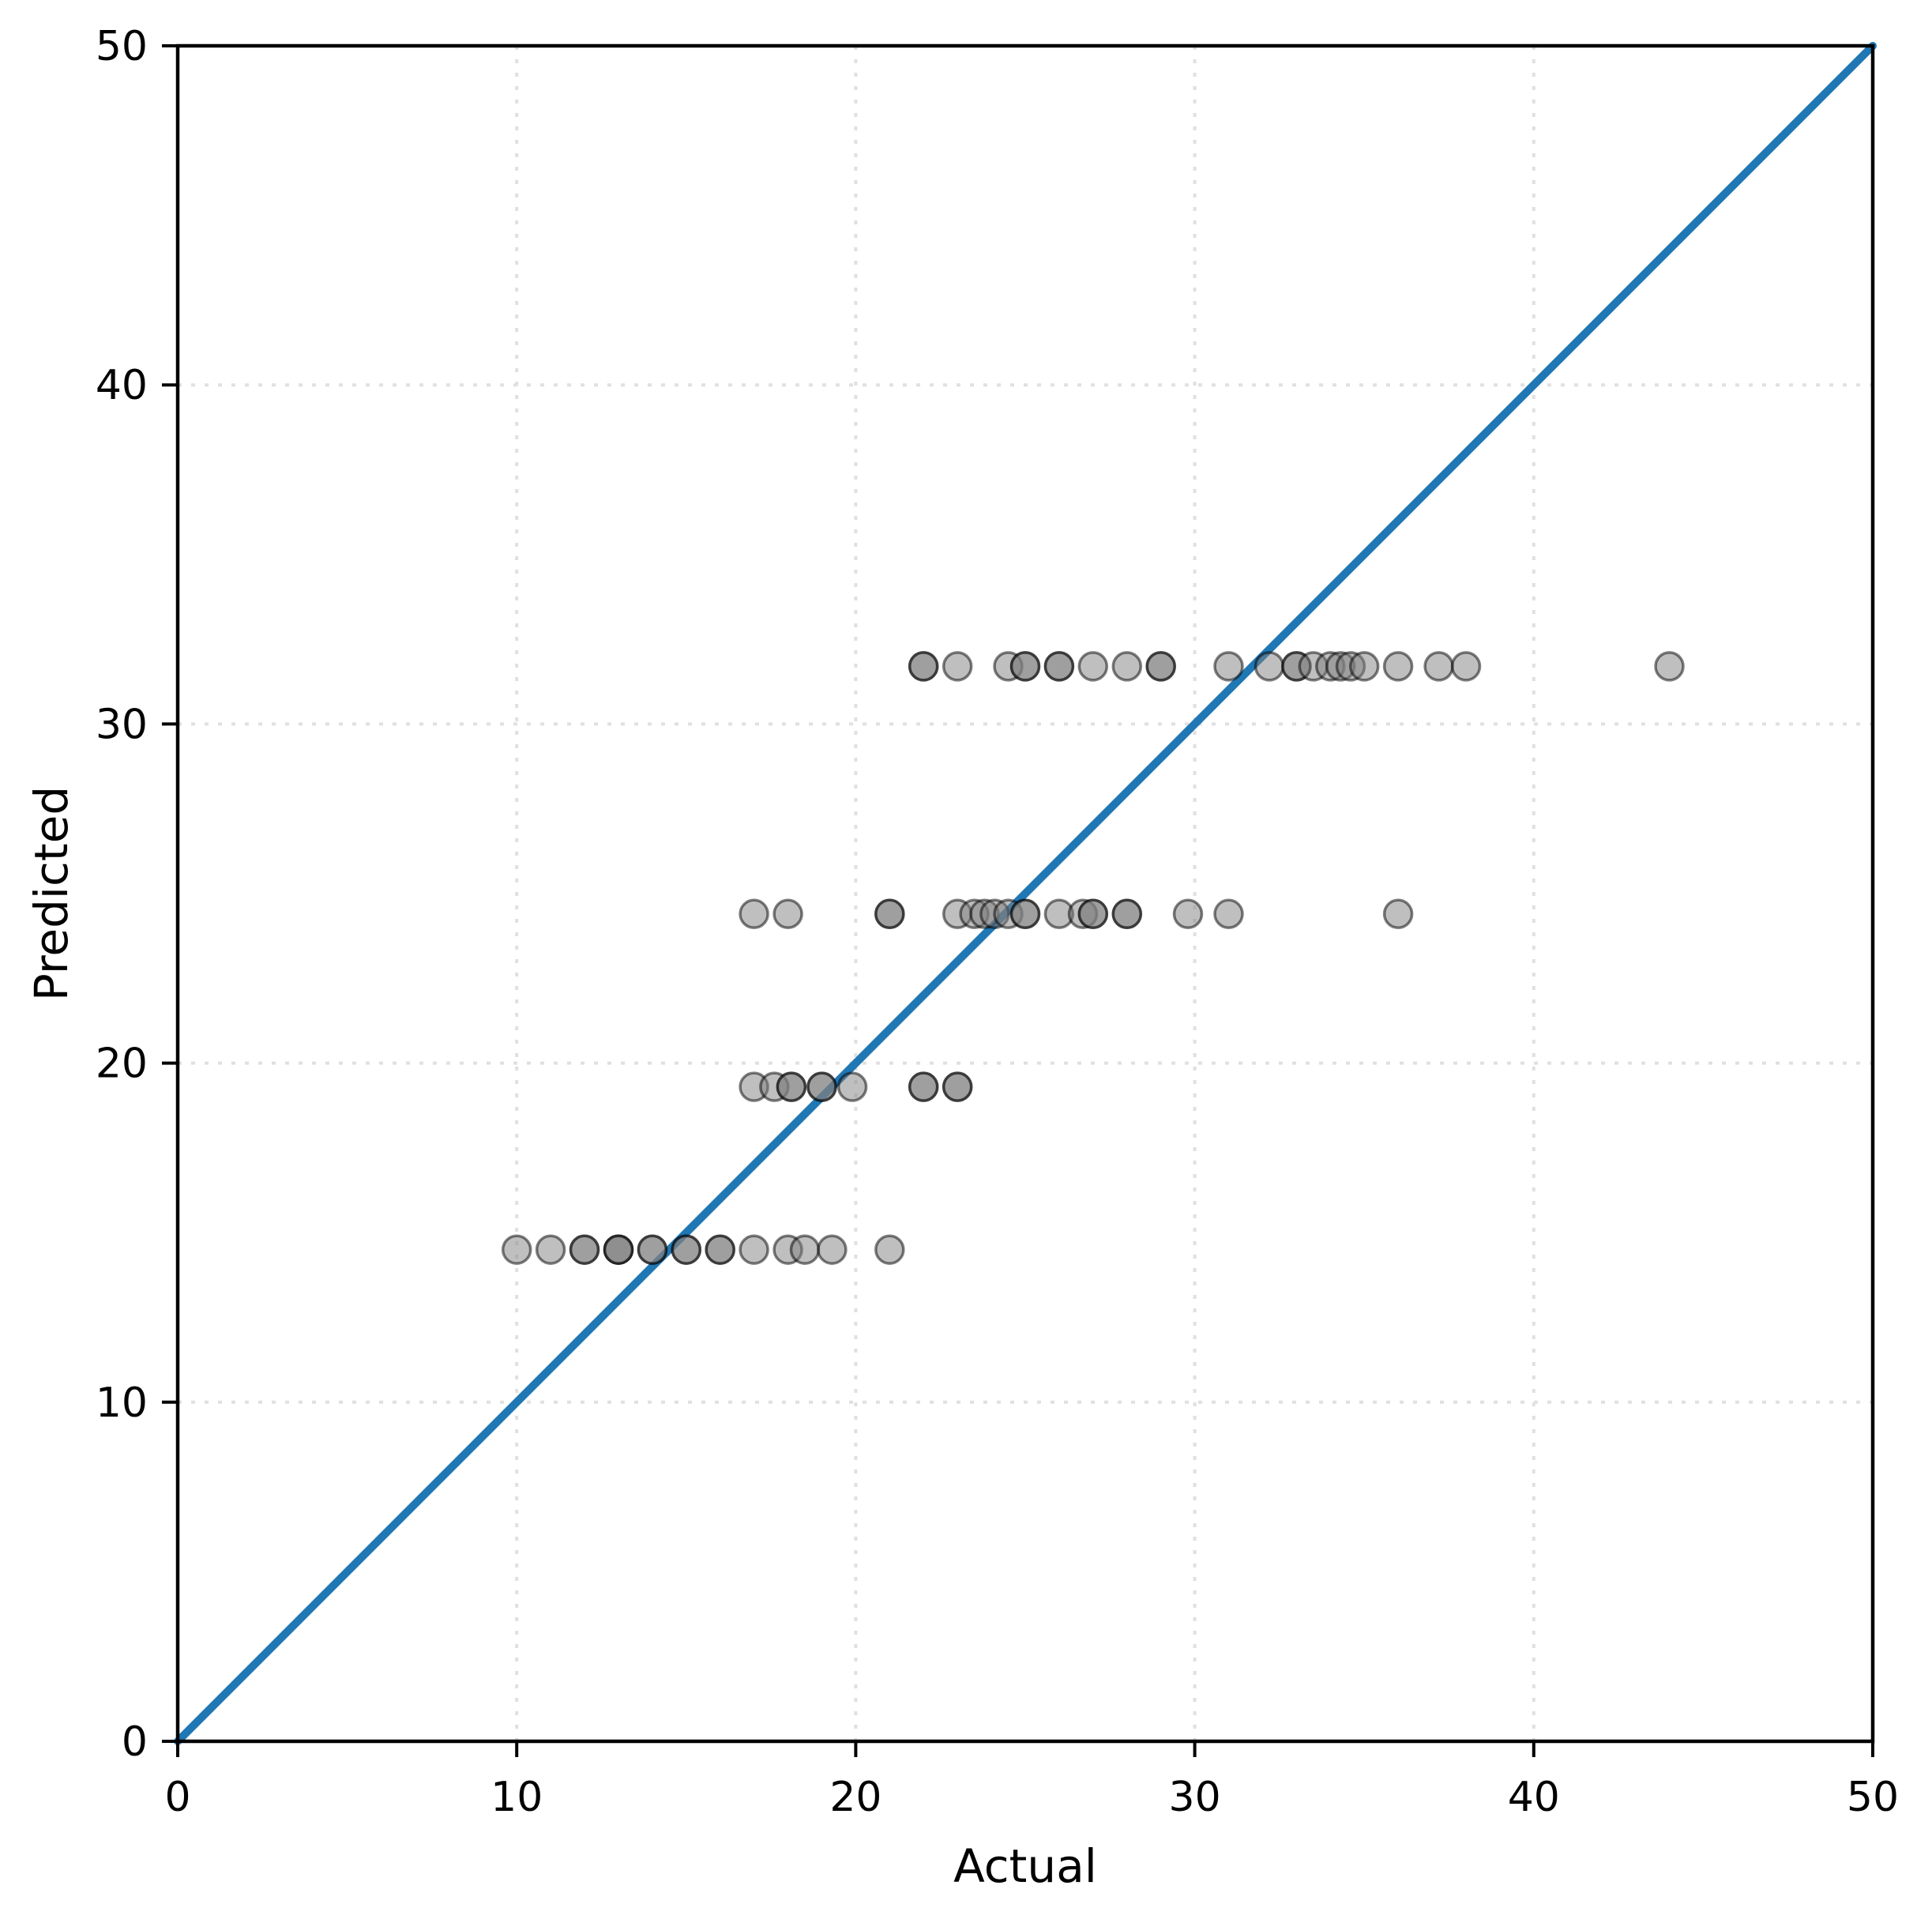 The height and width of the screenshot is (1908, 1932). I want to click on x-tick-label: 10, so click(517, 1798).